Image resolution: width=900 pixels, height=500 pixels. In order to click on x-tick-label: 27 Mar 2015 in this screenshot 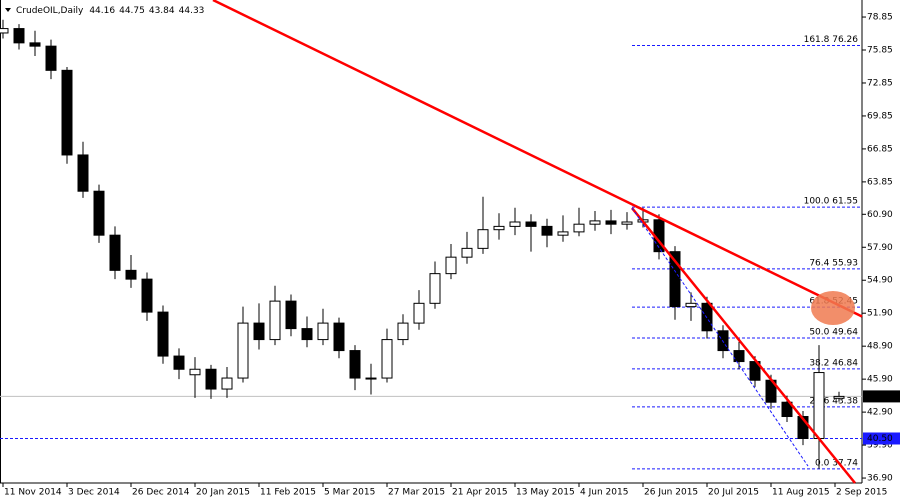, I will do `click(416, 493)`.